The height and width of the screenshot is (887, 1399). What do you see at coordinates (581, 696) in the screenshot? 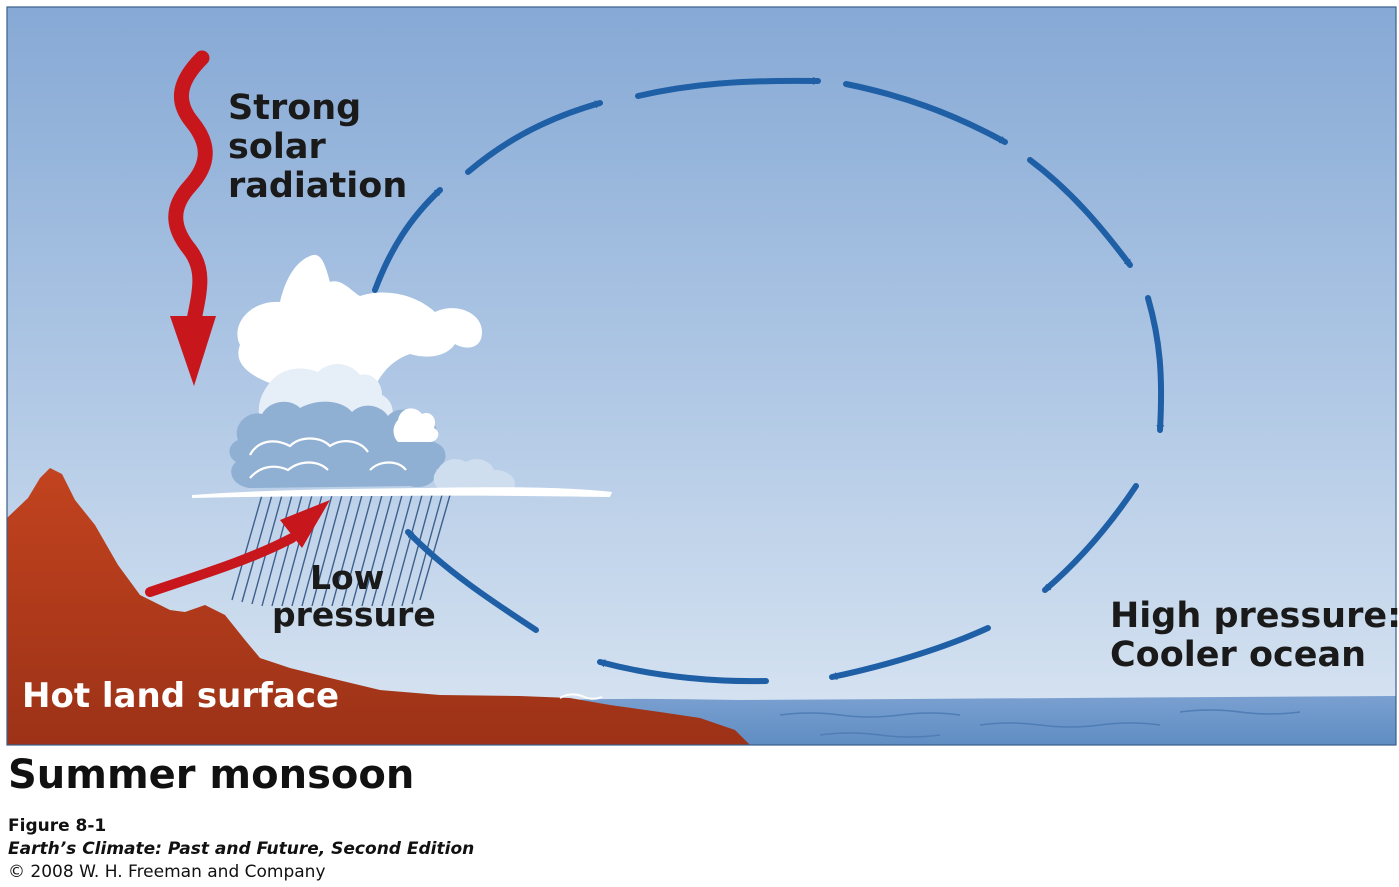
I see `surf-foam` at bounding box center [581, 696].